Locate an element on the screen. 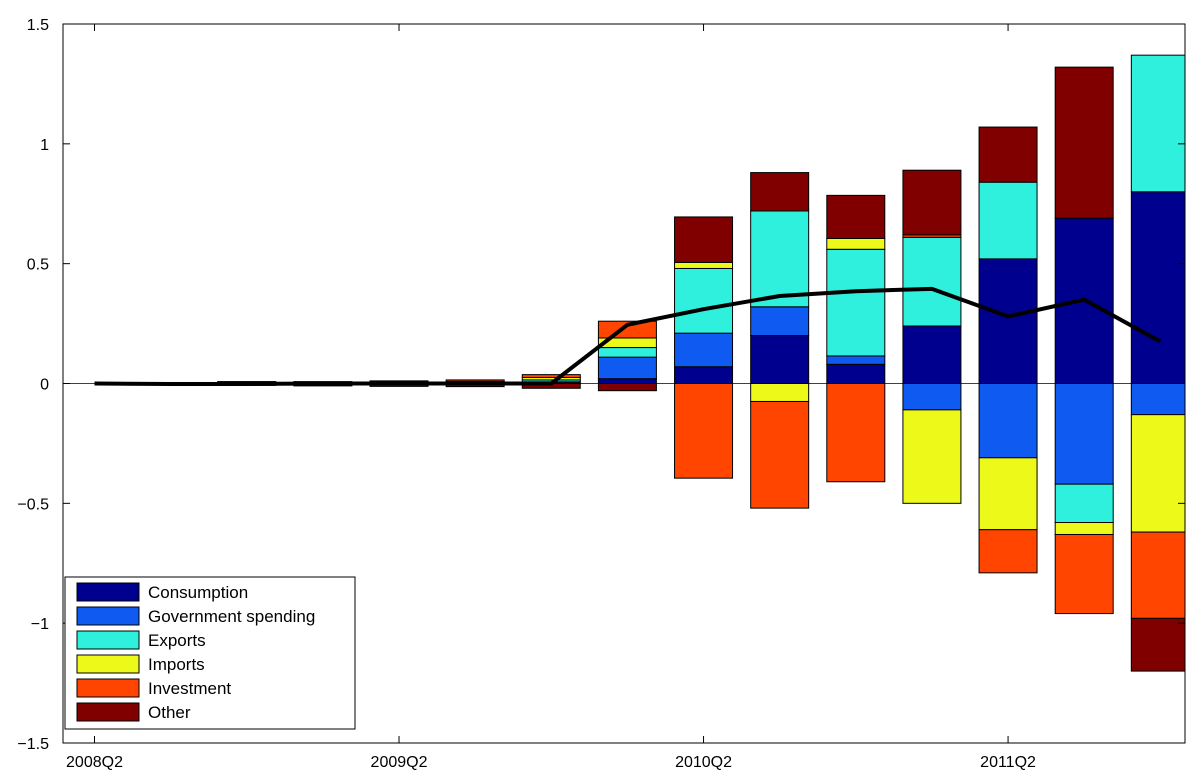 The image size is (1187, 770). x-tick-label: 2009Q2 is located at coordinates (399, 762).